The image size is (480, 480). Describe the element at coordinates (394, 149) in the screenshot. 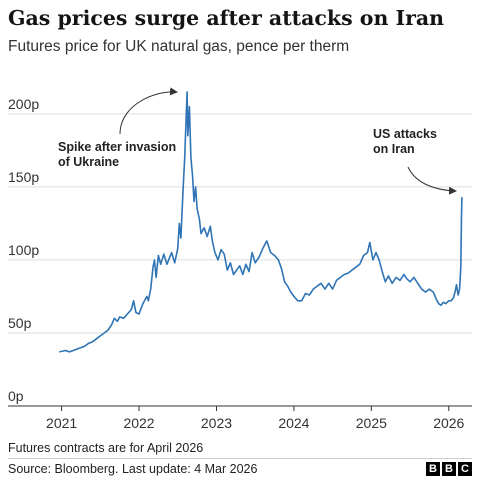

I see `annotation-iran-line-2: on Iran` at that location.